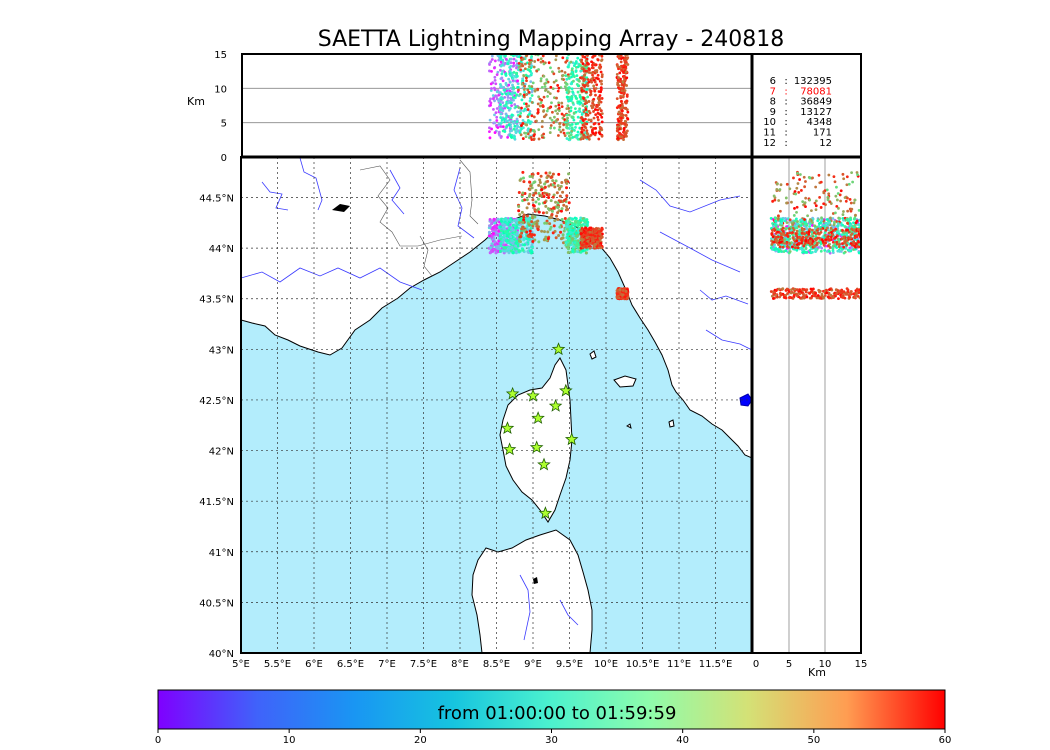 The image size is (1050, 750). What do you see at coordinates (555, 405) in the screenshot?
I see `station-marker` at bounding box center [555, 405].